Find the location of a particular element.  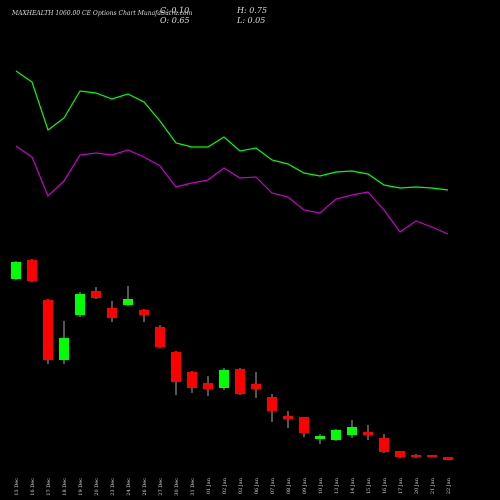

x-tick-label: 23 Dec is located at coordinates (113, 487).